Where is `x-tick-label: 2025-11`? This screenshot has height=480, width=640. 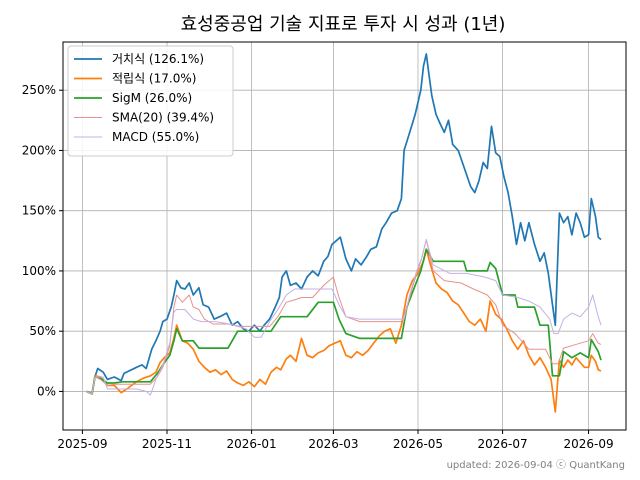
x-tick-label: 2025-11 is located at coordinates (167, 444).